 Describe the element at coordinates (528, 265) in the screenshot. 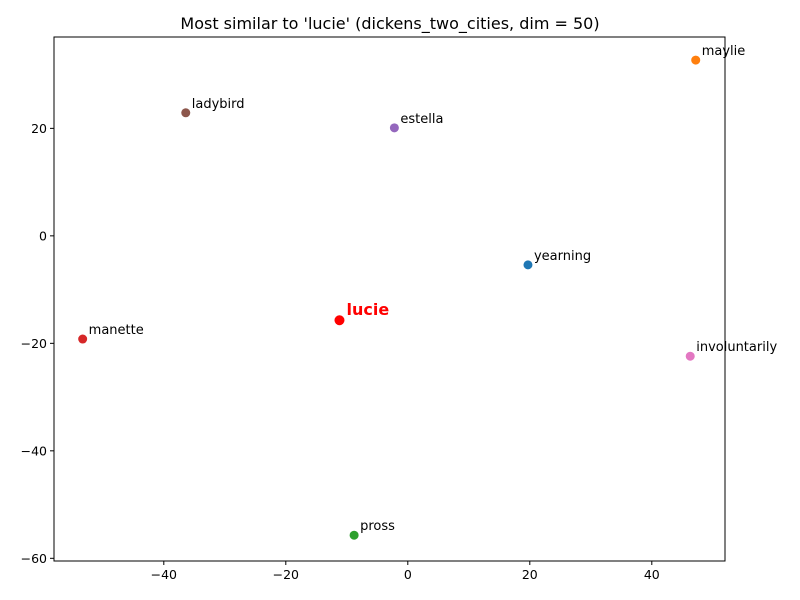

I see `scatter-point-yearning` at that location.